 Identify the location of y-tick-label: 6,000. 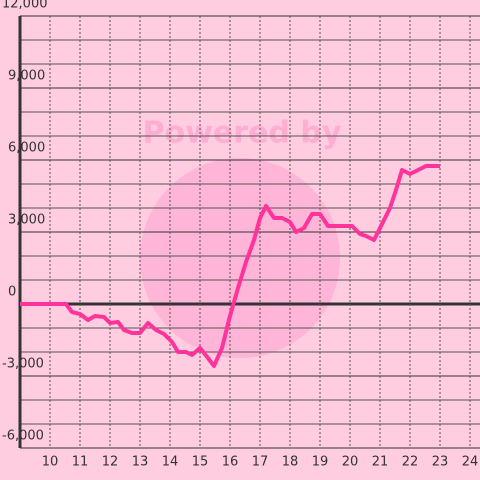
(26, 148).